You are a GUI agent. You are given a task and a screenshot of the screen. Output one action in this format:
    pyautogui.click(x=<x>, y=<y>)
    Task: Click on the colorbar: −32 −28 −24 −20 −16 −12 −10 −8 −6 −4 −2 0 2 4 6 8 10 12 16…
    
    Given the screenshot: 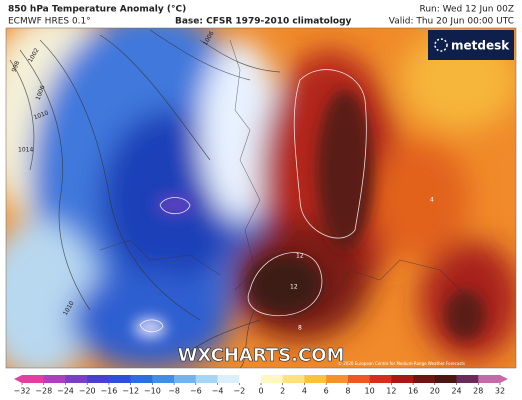 What is the action you would take?
    pyautogui.click(x=261, y=385)
    